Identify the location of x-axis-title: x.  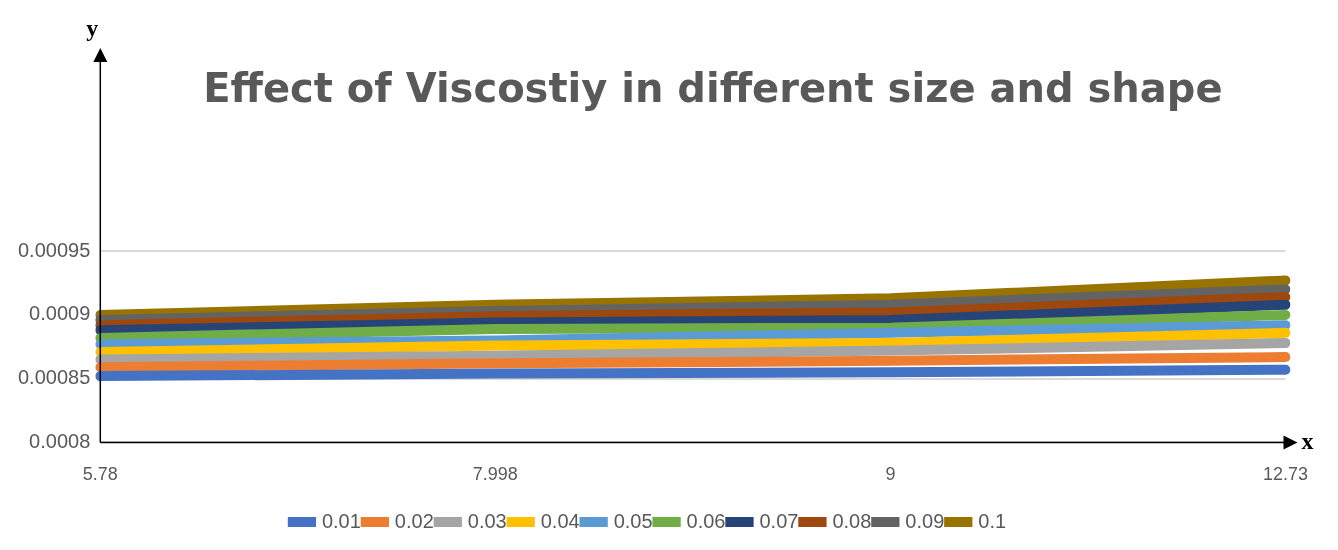
(1307, 440).